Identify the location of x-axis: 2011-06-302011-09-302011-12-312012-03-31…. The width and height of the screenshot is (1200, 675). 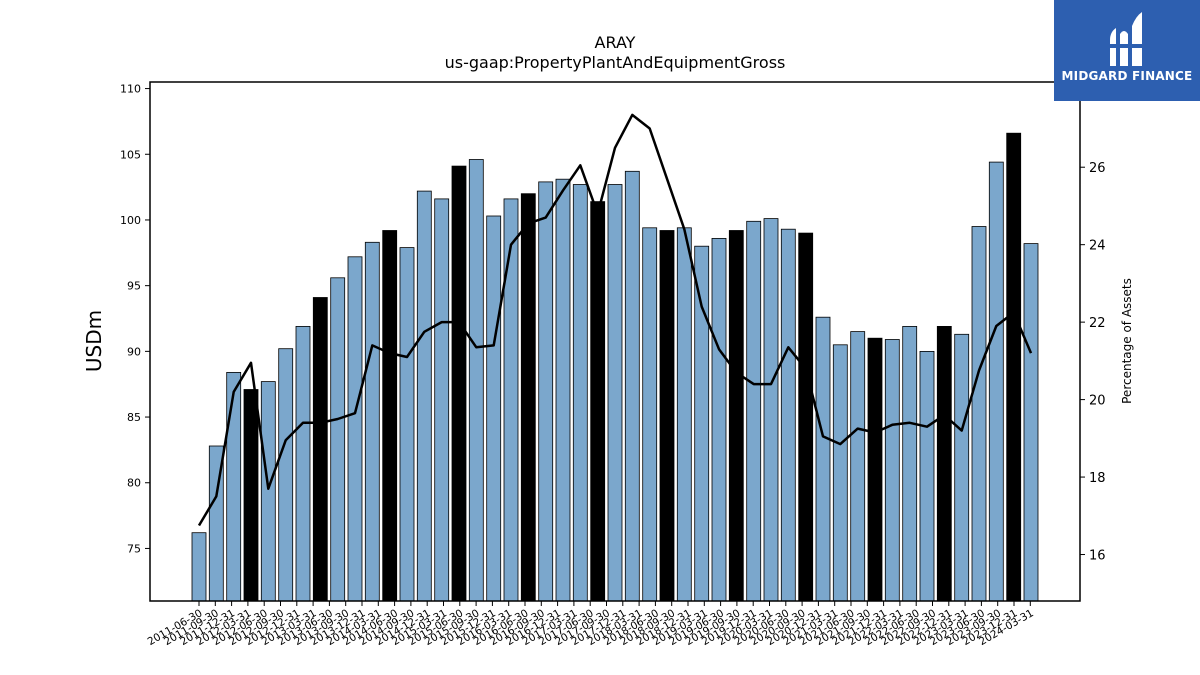
(591, 624).